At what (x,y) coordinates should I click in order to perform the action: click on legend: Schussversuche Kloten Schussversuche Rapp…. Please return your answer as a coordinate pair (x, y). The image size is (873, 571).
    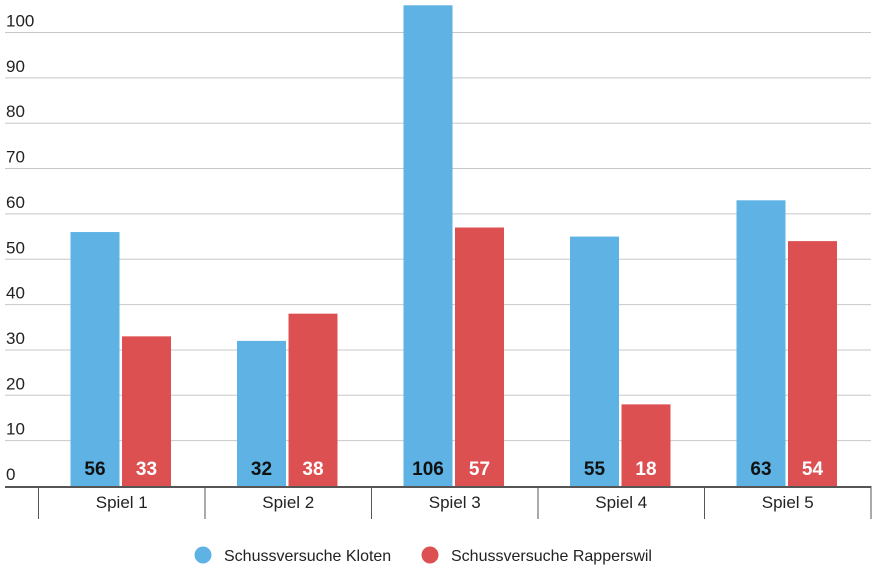
    Looking at the image, I should click on (423, 555).